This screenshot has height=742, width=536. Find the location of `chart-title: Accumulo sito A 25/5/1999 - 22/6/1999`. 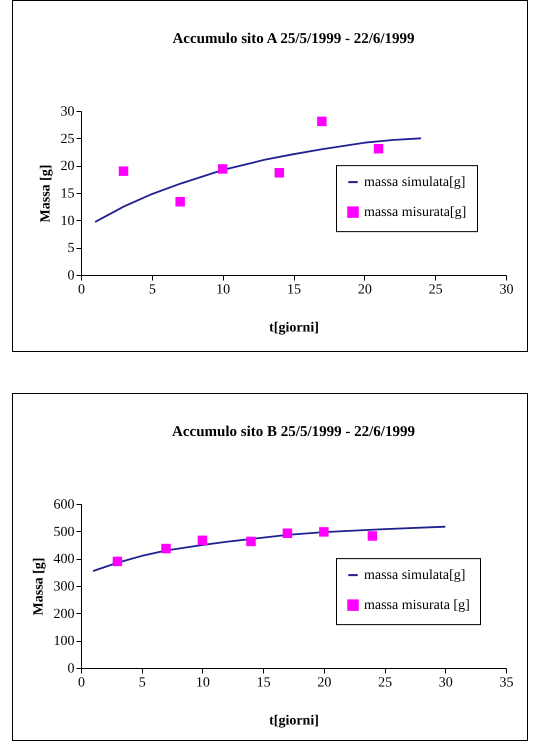

chart-title: Accumulo sito A 25/5/1999 - 22/6/1999 is located at coordinates (293, 39).